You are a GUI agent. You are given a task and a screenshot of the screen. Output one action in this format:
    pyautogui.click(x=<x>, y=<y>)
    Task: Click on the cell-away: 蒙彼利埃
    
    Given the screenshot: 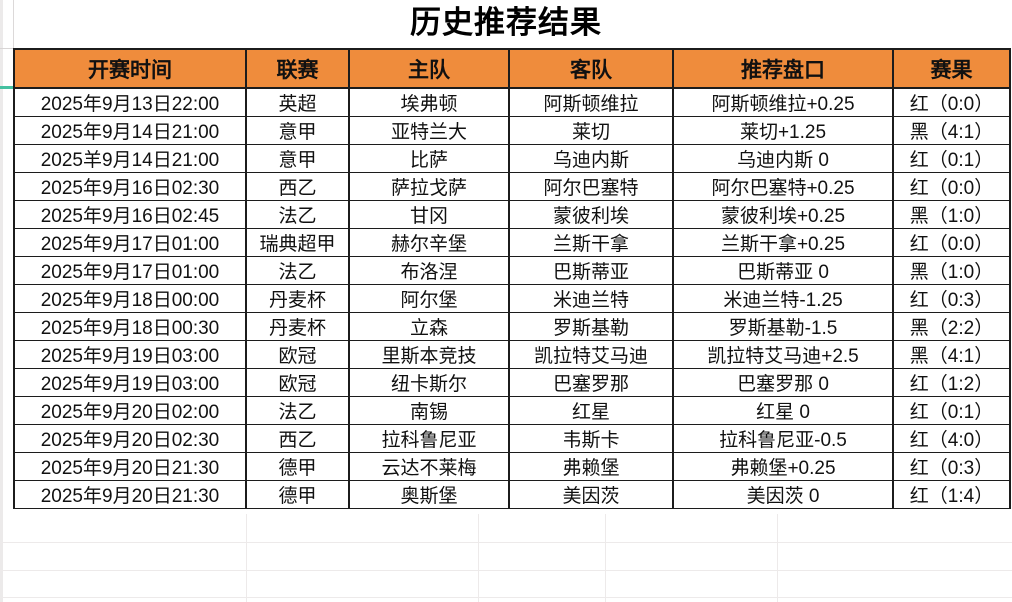 What is the action you would take?
    pyautogui.click(x=591, y=214)
    